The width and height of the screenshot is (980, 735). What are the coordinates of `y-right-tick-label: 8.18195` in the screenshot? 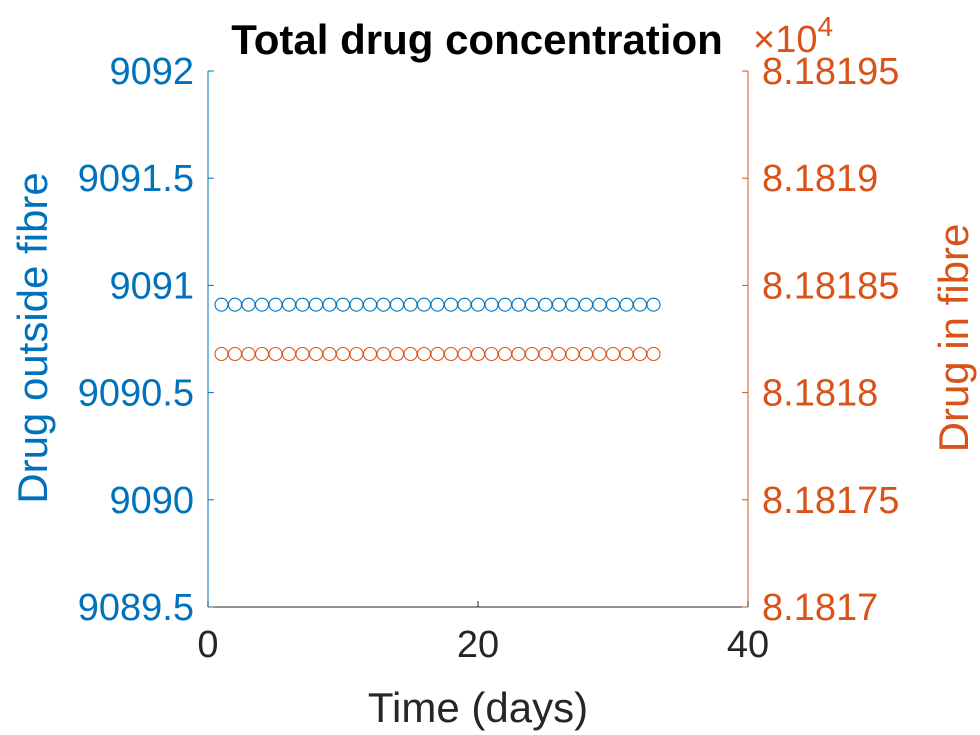 It's located at (830, 72).